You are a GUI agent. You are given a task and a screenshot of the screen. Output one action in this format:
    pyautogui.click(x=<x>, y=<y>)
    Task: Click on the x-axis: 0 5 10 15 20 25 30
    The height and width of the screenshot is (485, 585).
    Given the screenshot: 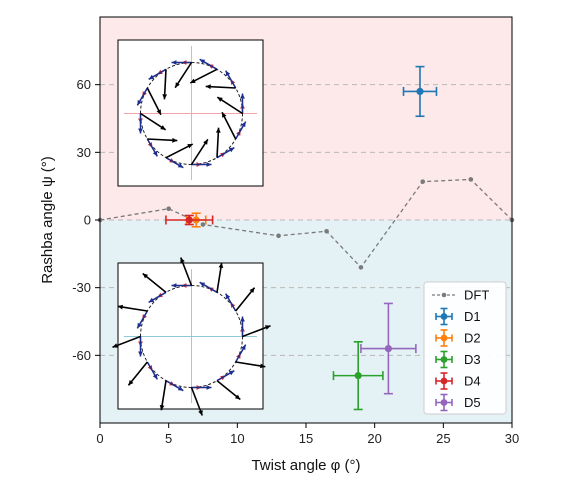 What is the action you would take?
    pyautogui.click(x=307, y=434)
    